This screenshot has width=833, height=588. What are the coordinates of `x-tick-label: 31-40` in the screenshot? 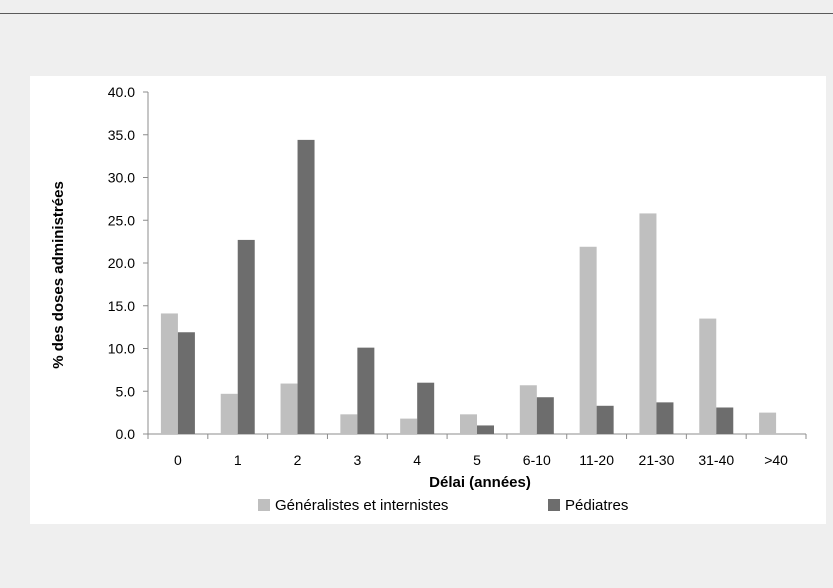 It's located at (716, 460).